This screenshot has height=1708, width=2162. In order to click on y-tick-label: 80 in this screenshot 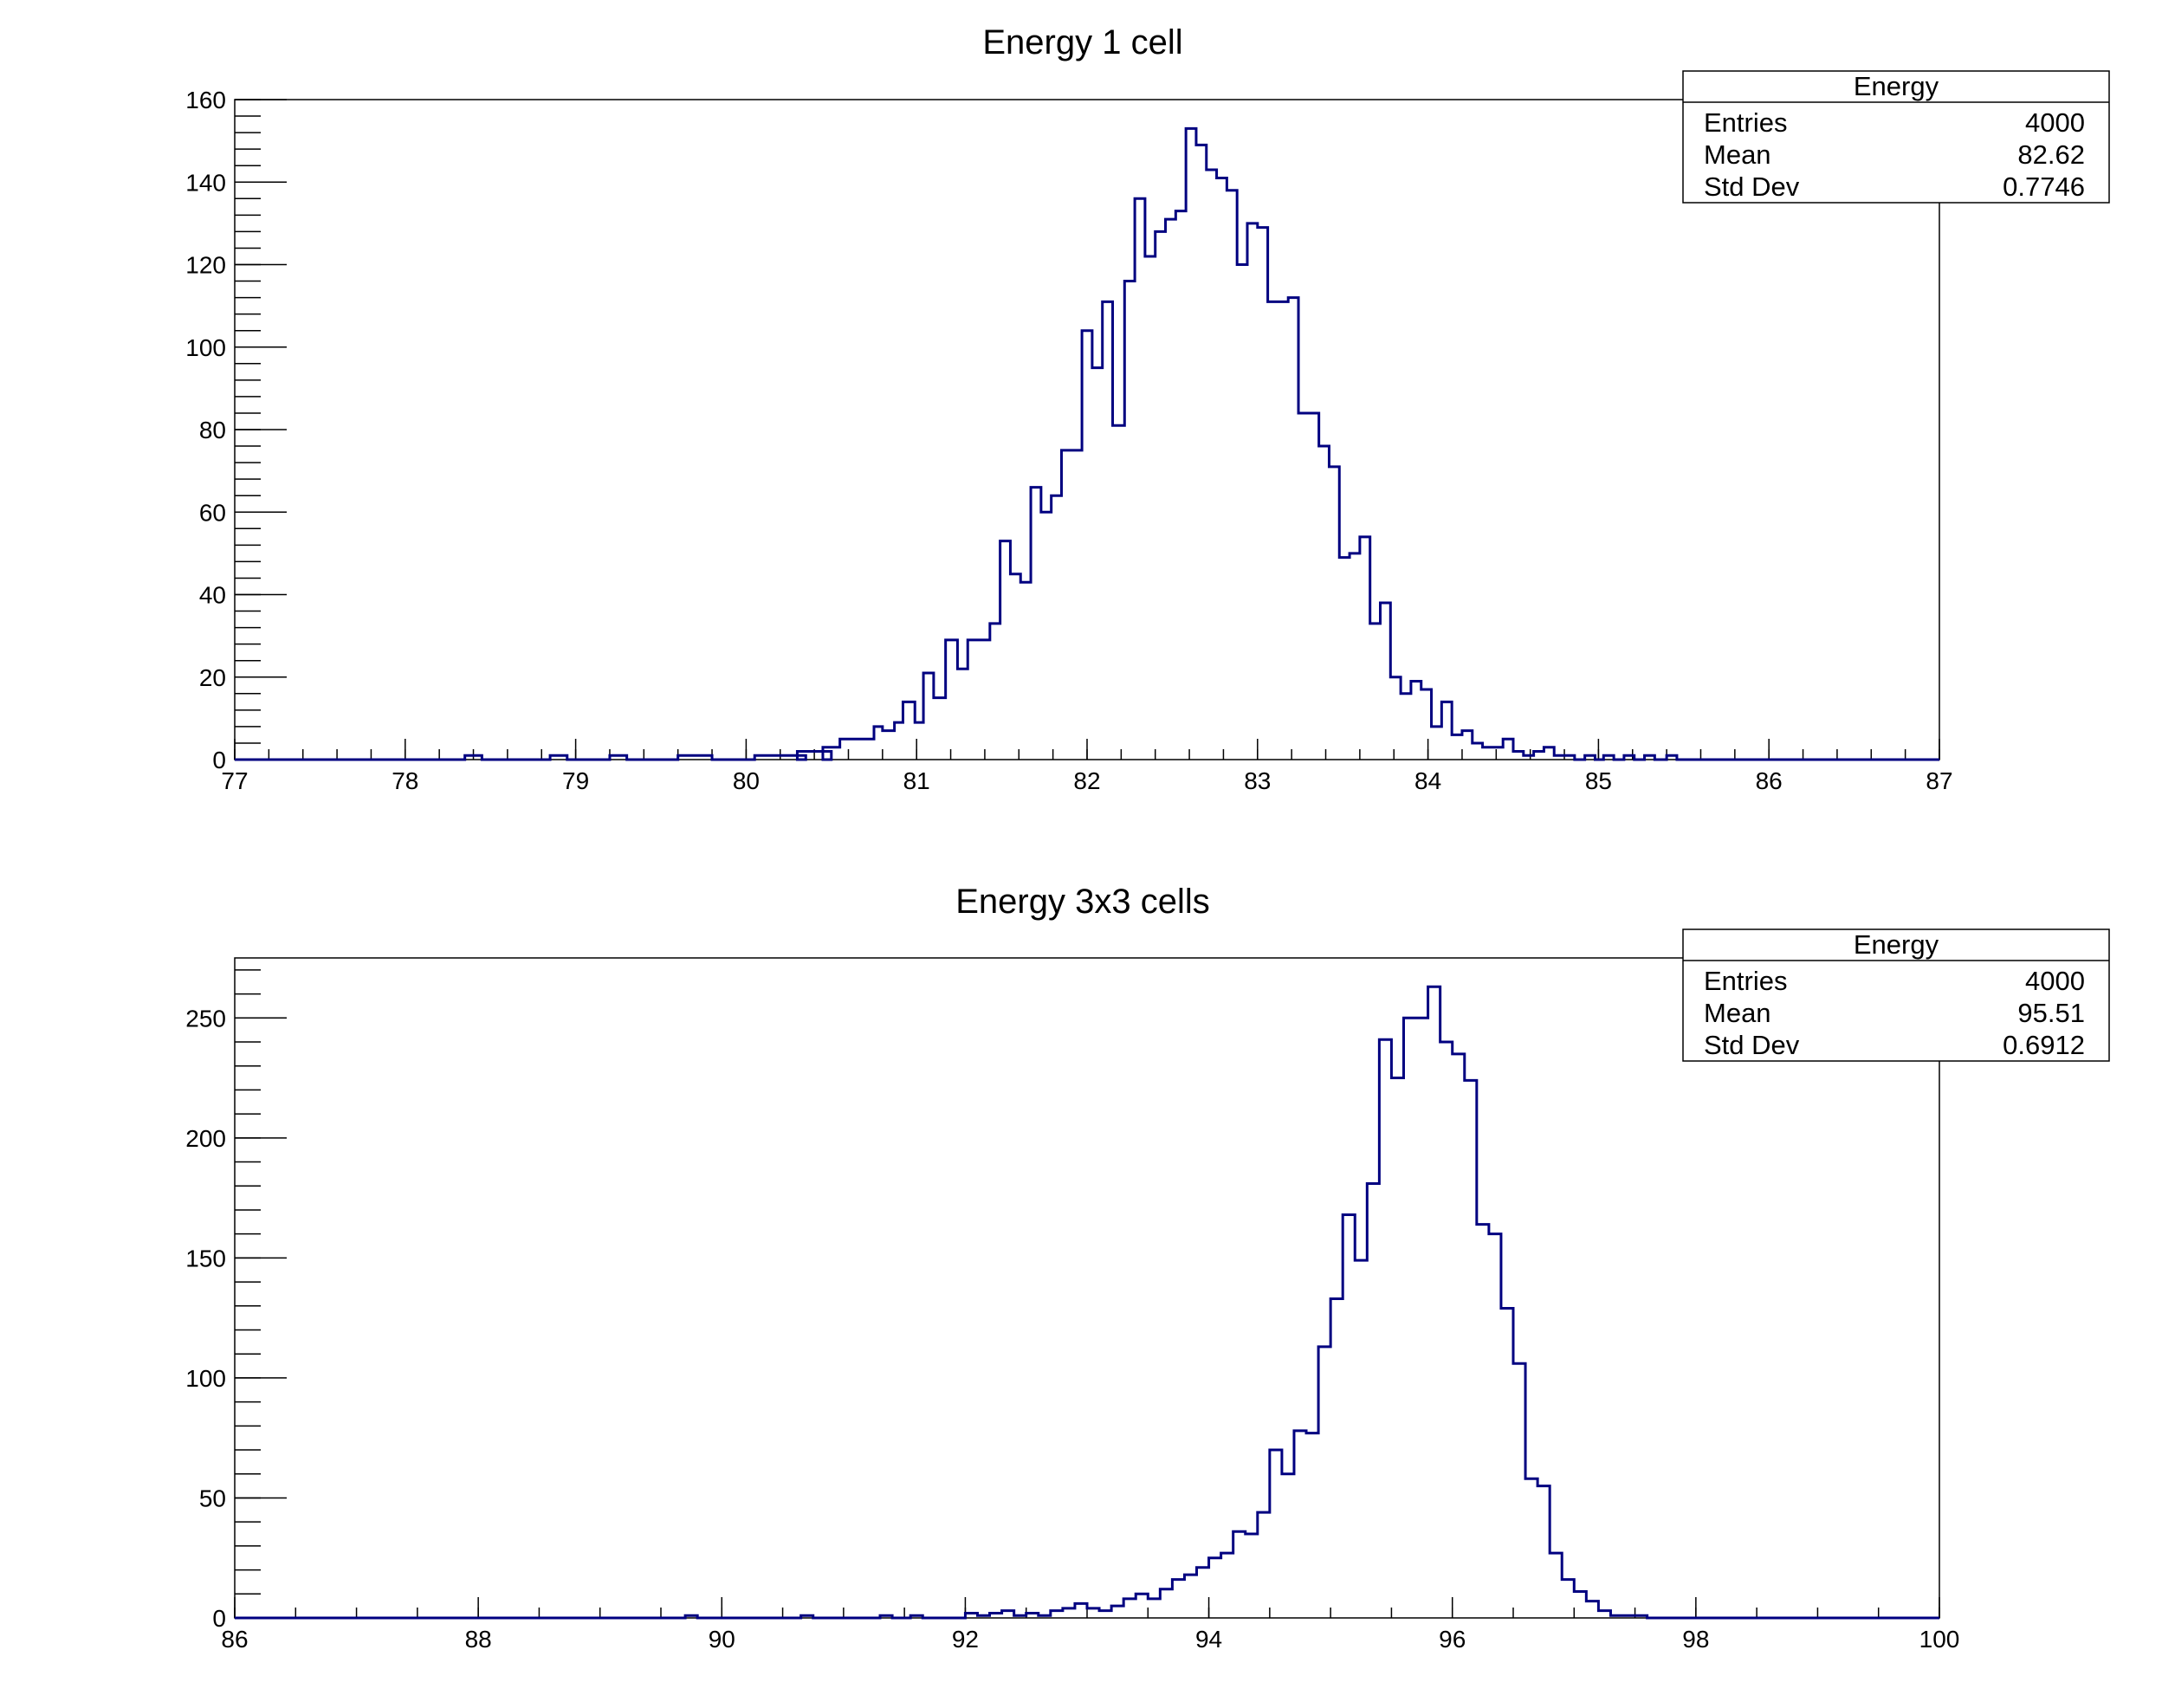, I will do `click(212, 430)`.